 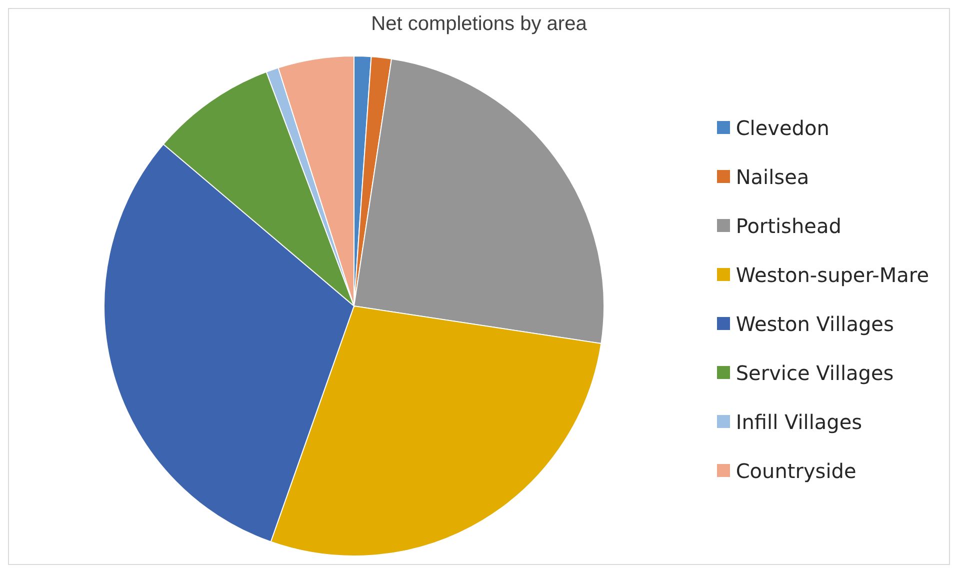 I want to click on legend-label: Countryside, so click(x=796, y=471).